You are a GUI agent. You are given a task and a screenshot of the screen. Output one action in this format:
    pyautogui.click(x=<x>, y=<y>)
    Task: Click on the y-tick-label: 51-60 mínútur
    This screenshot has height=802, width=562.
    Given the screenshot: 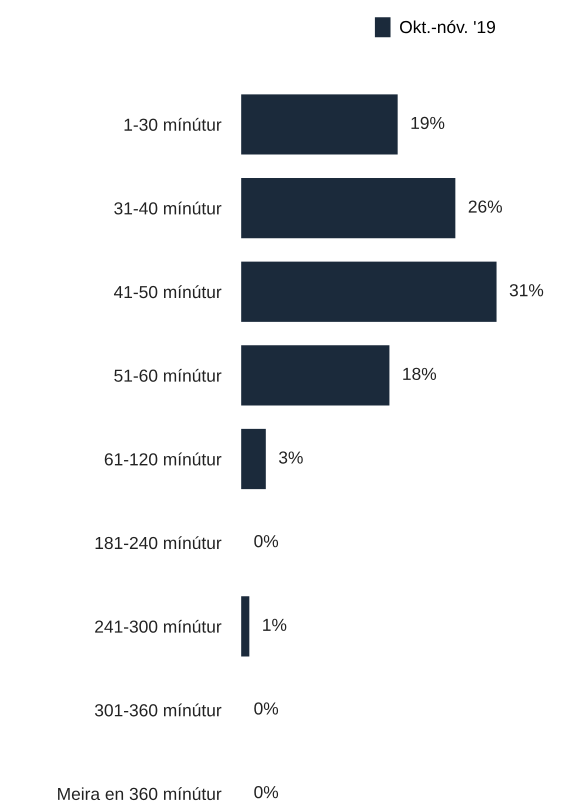 What is the action you would take?
    pyautogui.click(x=168, y=375)
    